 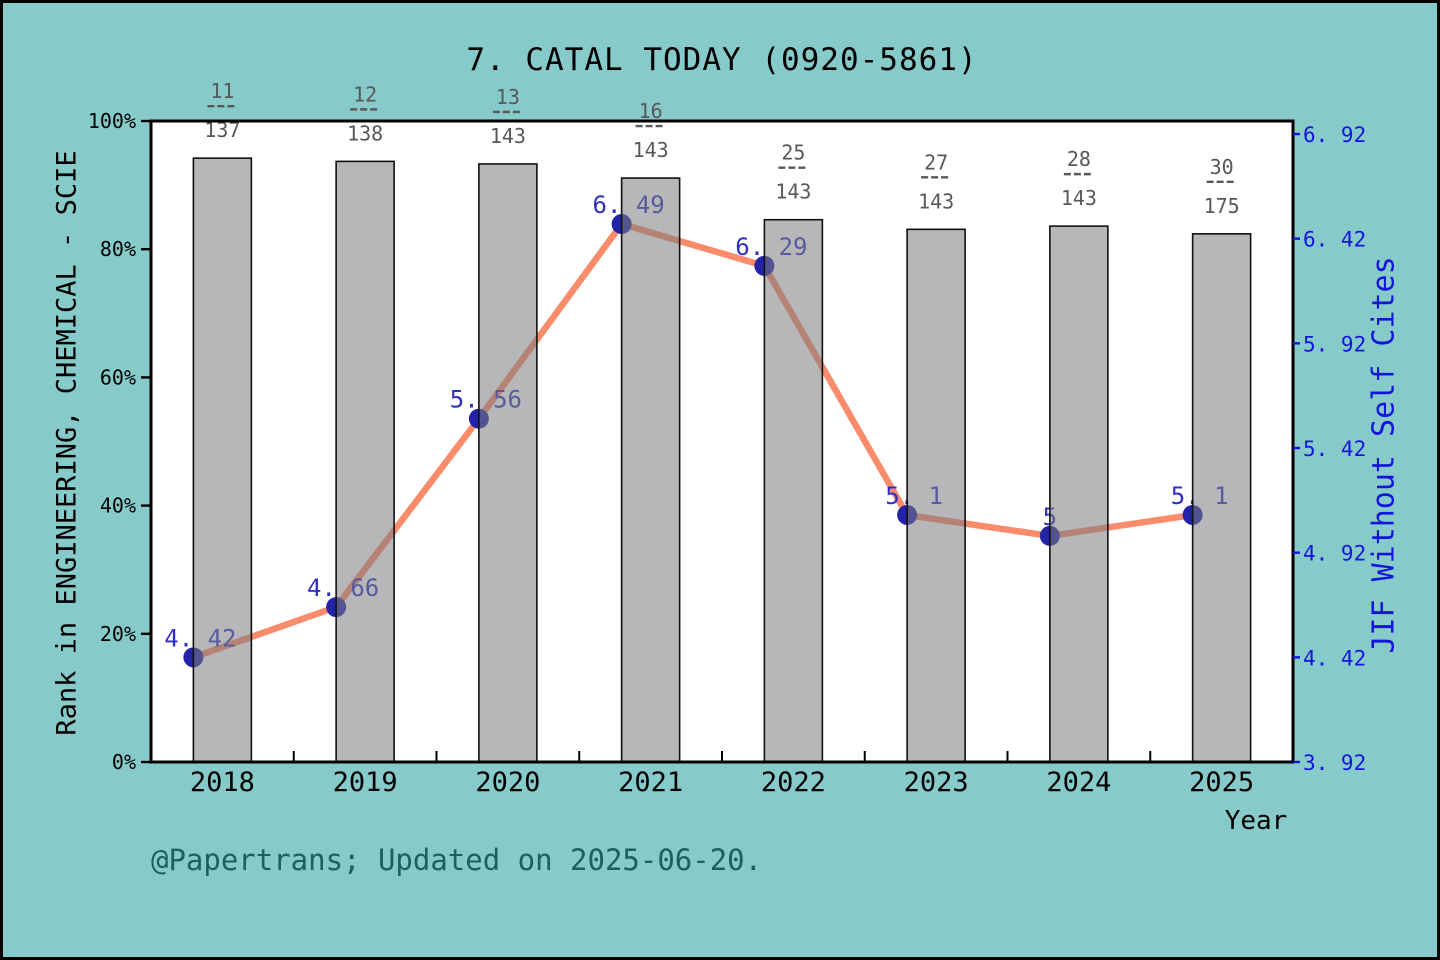 What do you see at coordinates (365, 782) in the screenshot?
I see `x-tick-label: 2019` at bounding box center [365, 782].